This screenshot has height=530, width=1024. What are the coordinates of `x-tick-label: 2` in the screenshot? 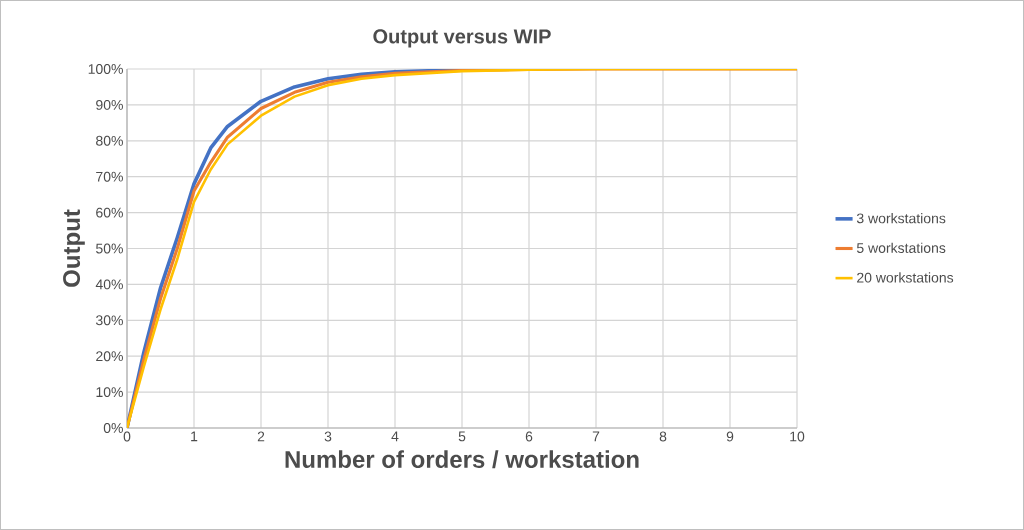 It's located at (261, 436).